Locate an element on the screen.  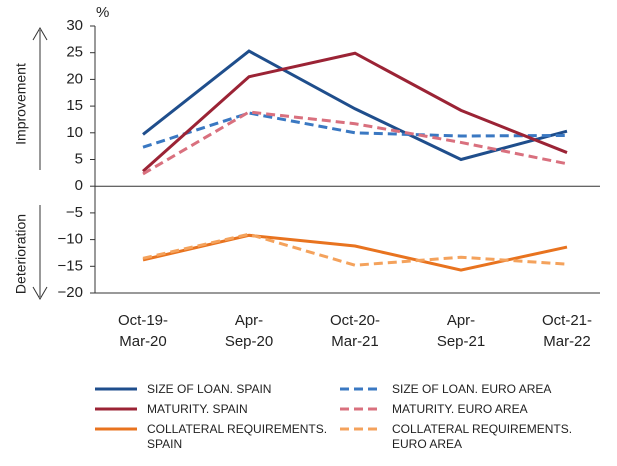
legend-label: MATURITY. EURO AREA is located at coordinates (460, 409).